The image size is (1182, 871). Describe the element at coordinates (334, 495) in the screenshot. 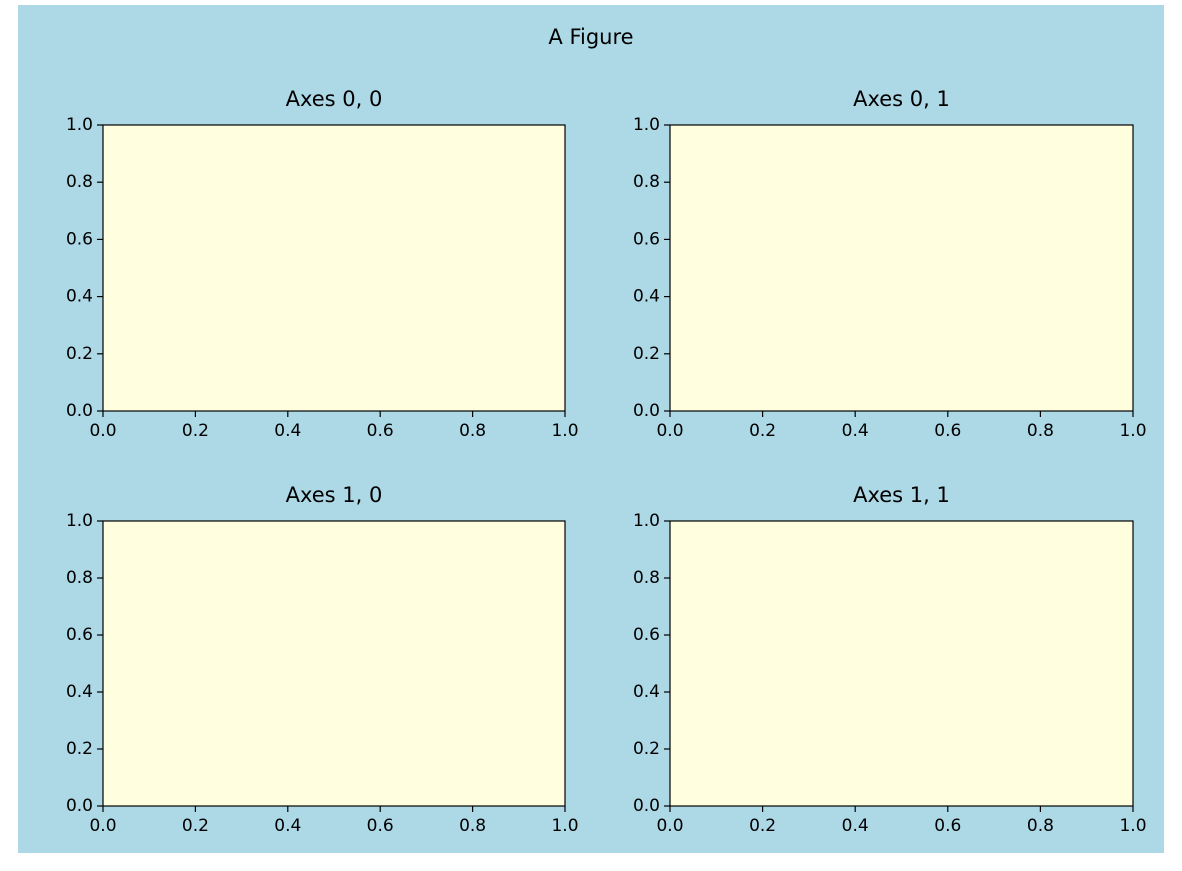

I see `axes-title: Axes 1, 0` at that location.